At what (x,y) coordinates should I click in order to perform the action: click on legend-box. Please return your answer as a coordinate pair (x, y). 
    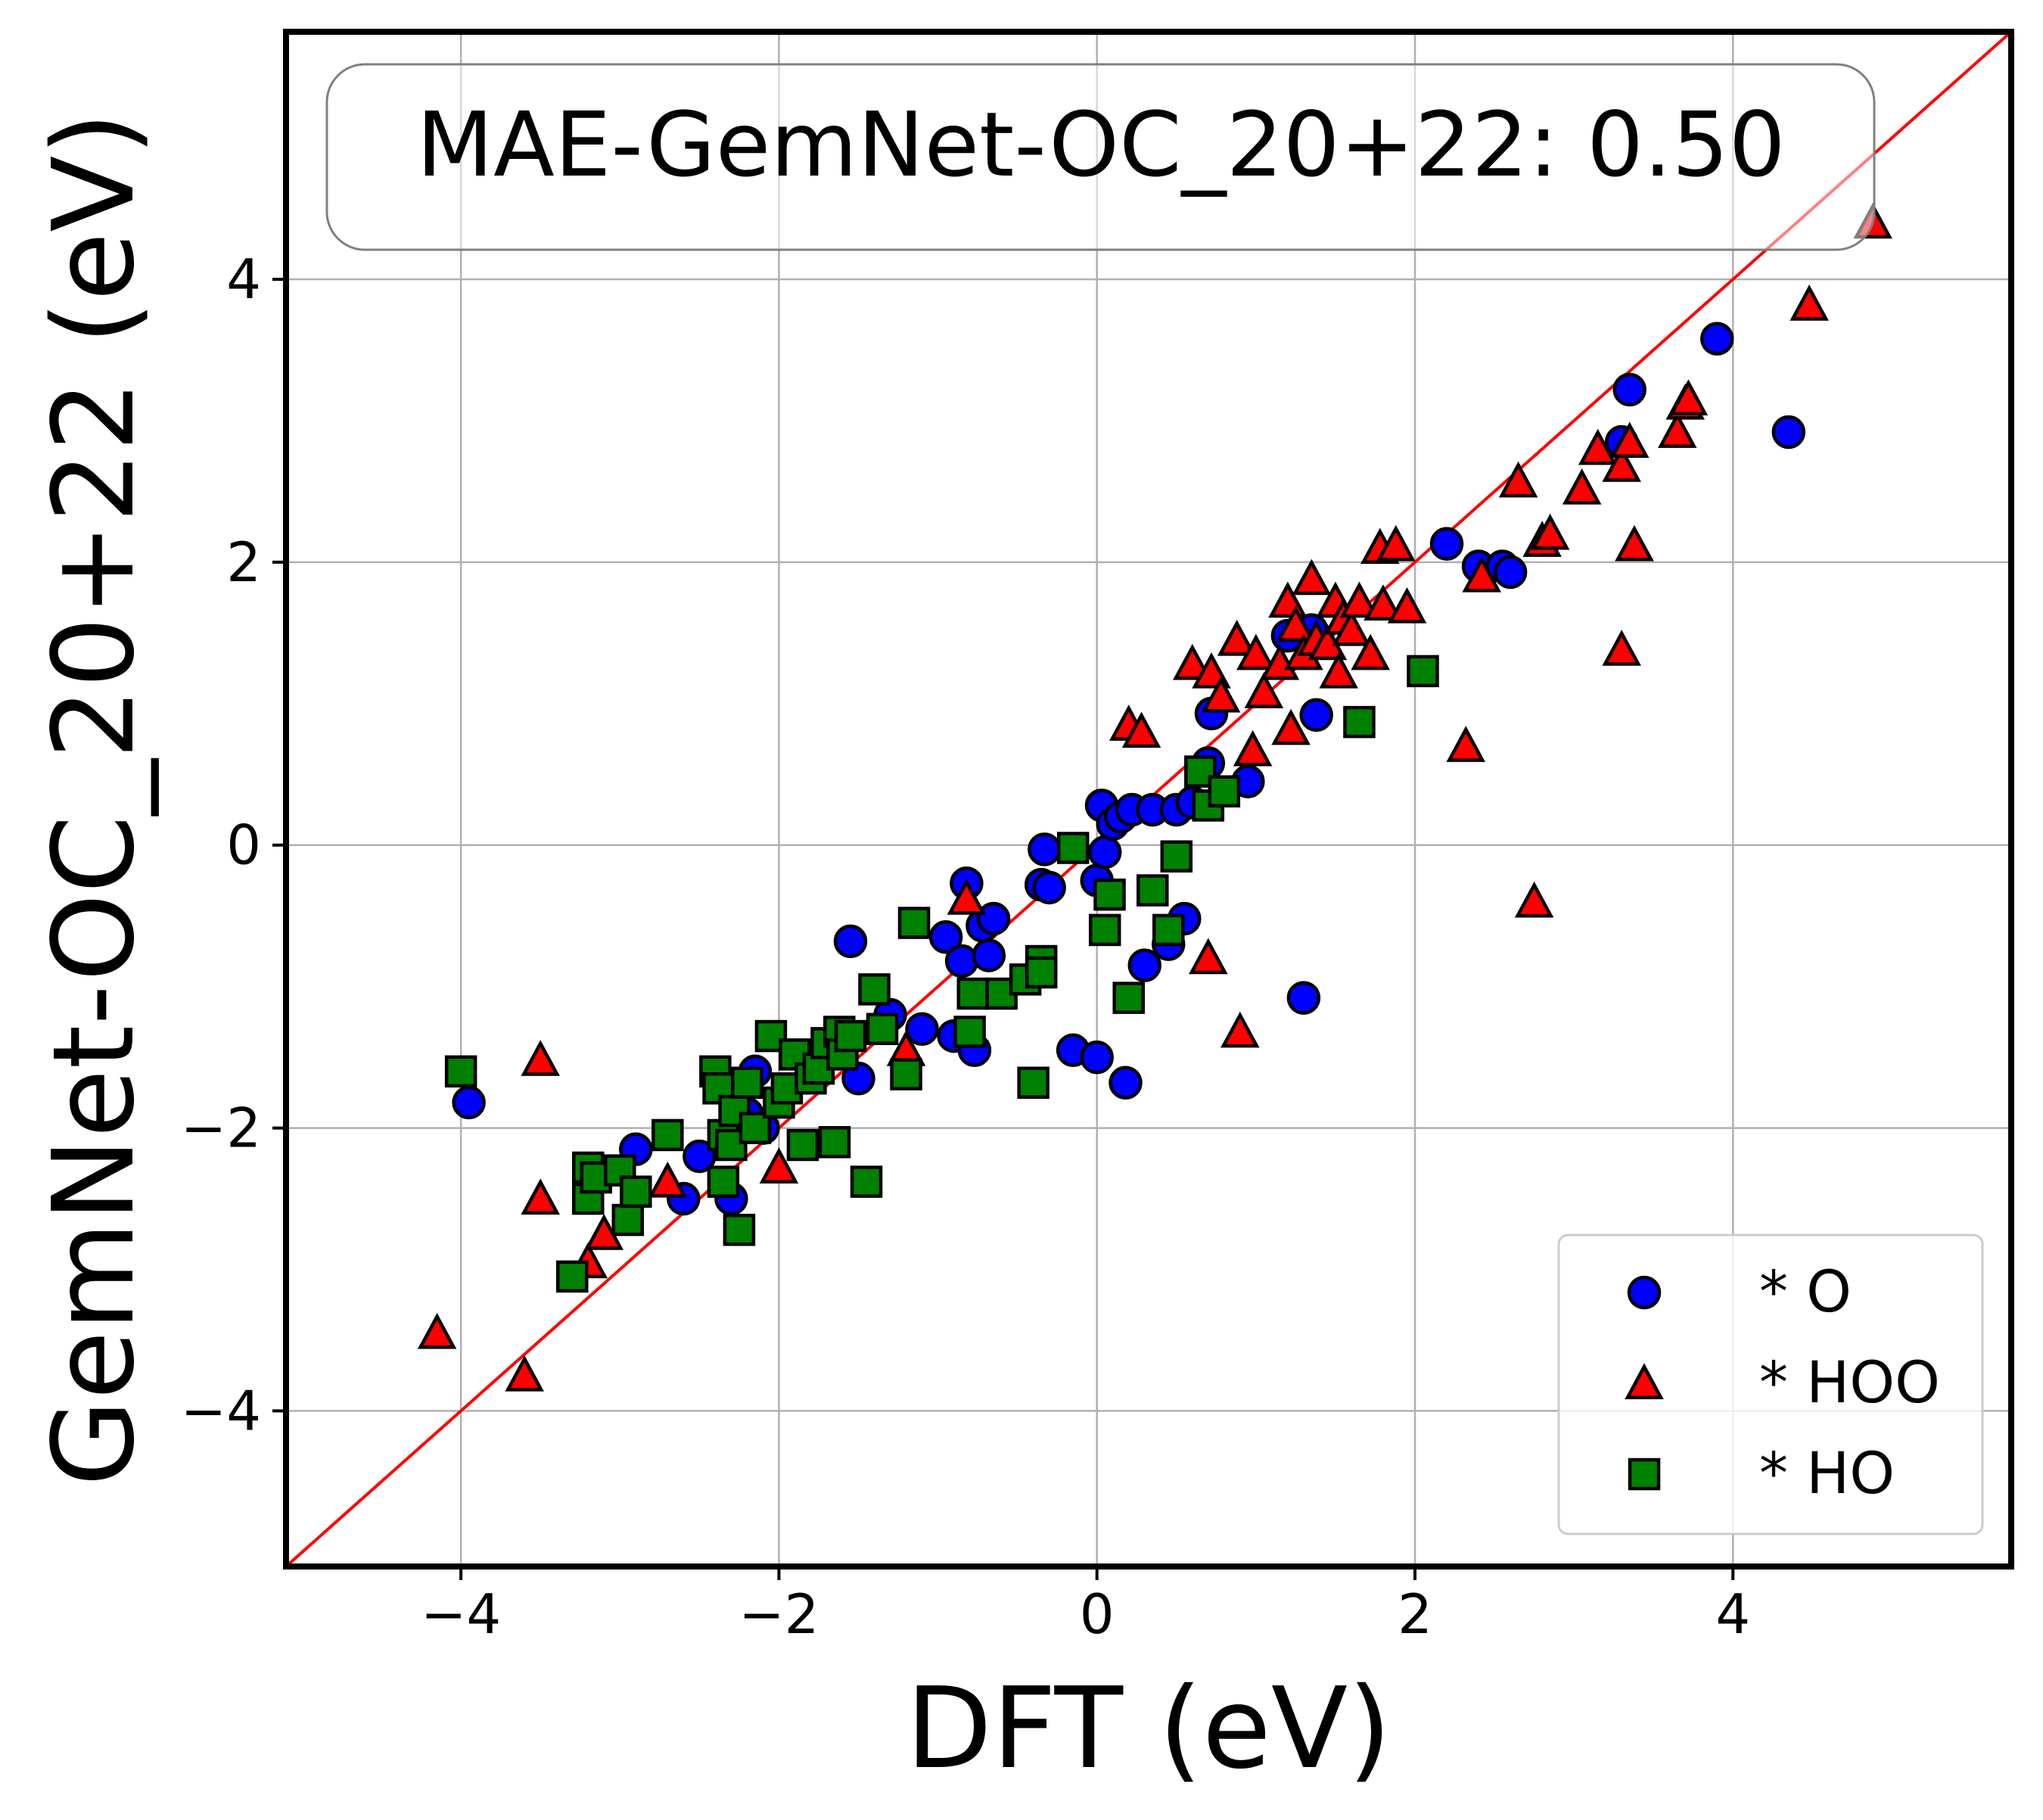
    Looking at the image, I should click on (1771, 1384).